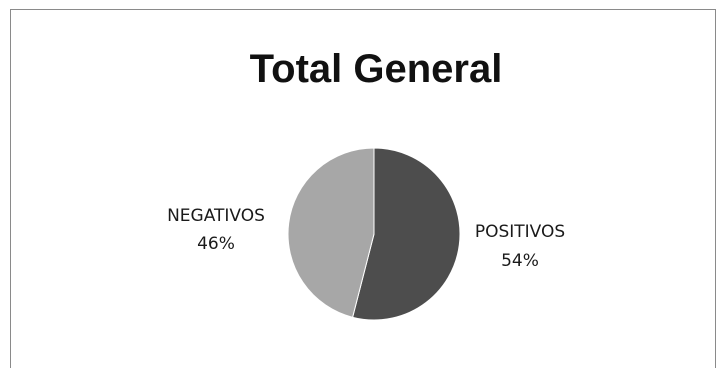 The width and height of the screenshot is (726, 368). Describe the element at coordinates (331, 232) in the screenshot. I see `pie-slice-negativos` at that location.